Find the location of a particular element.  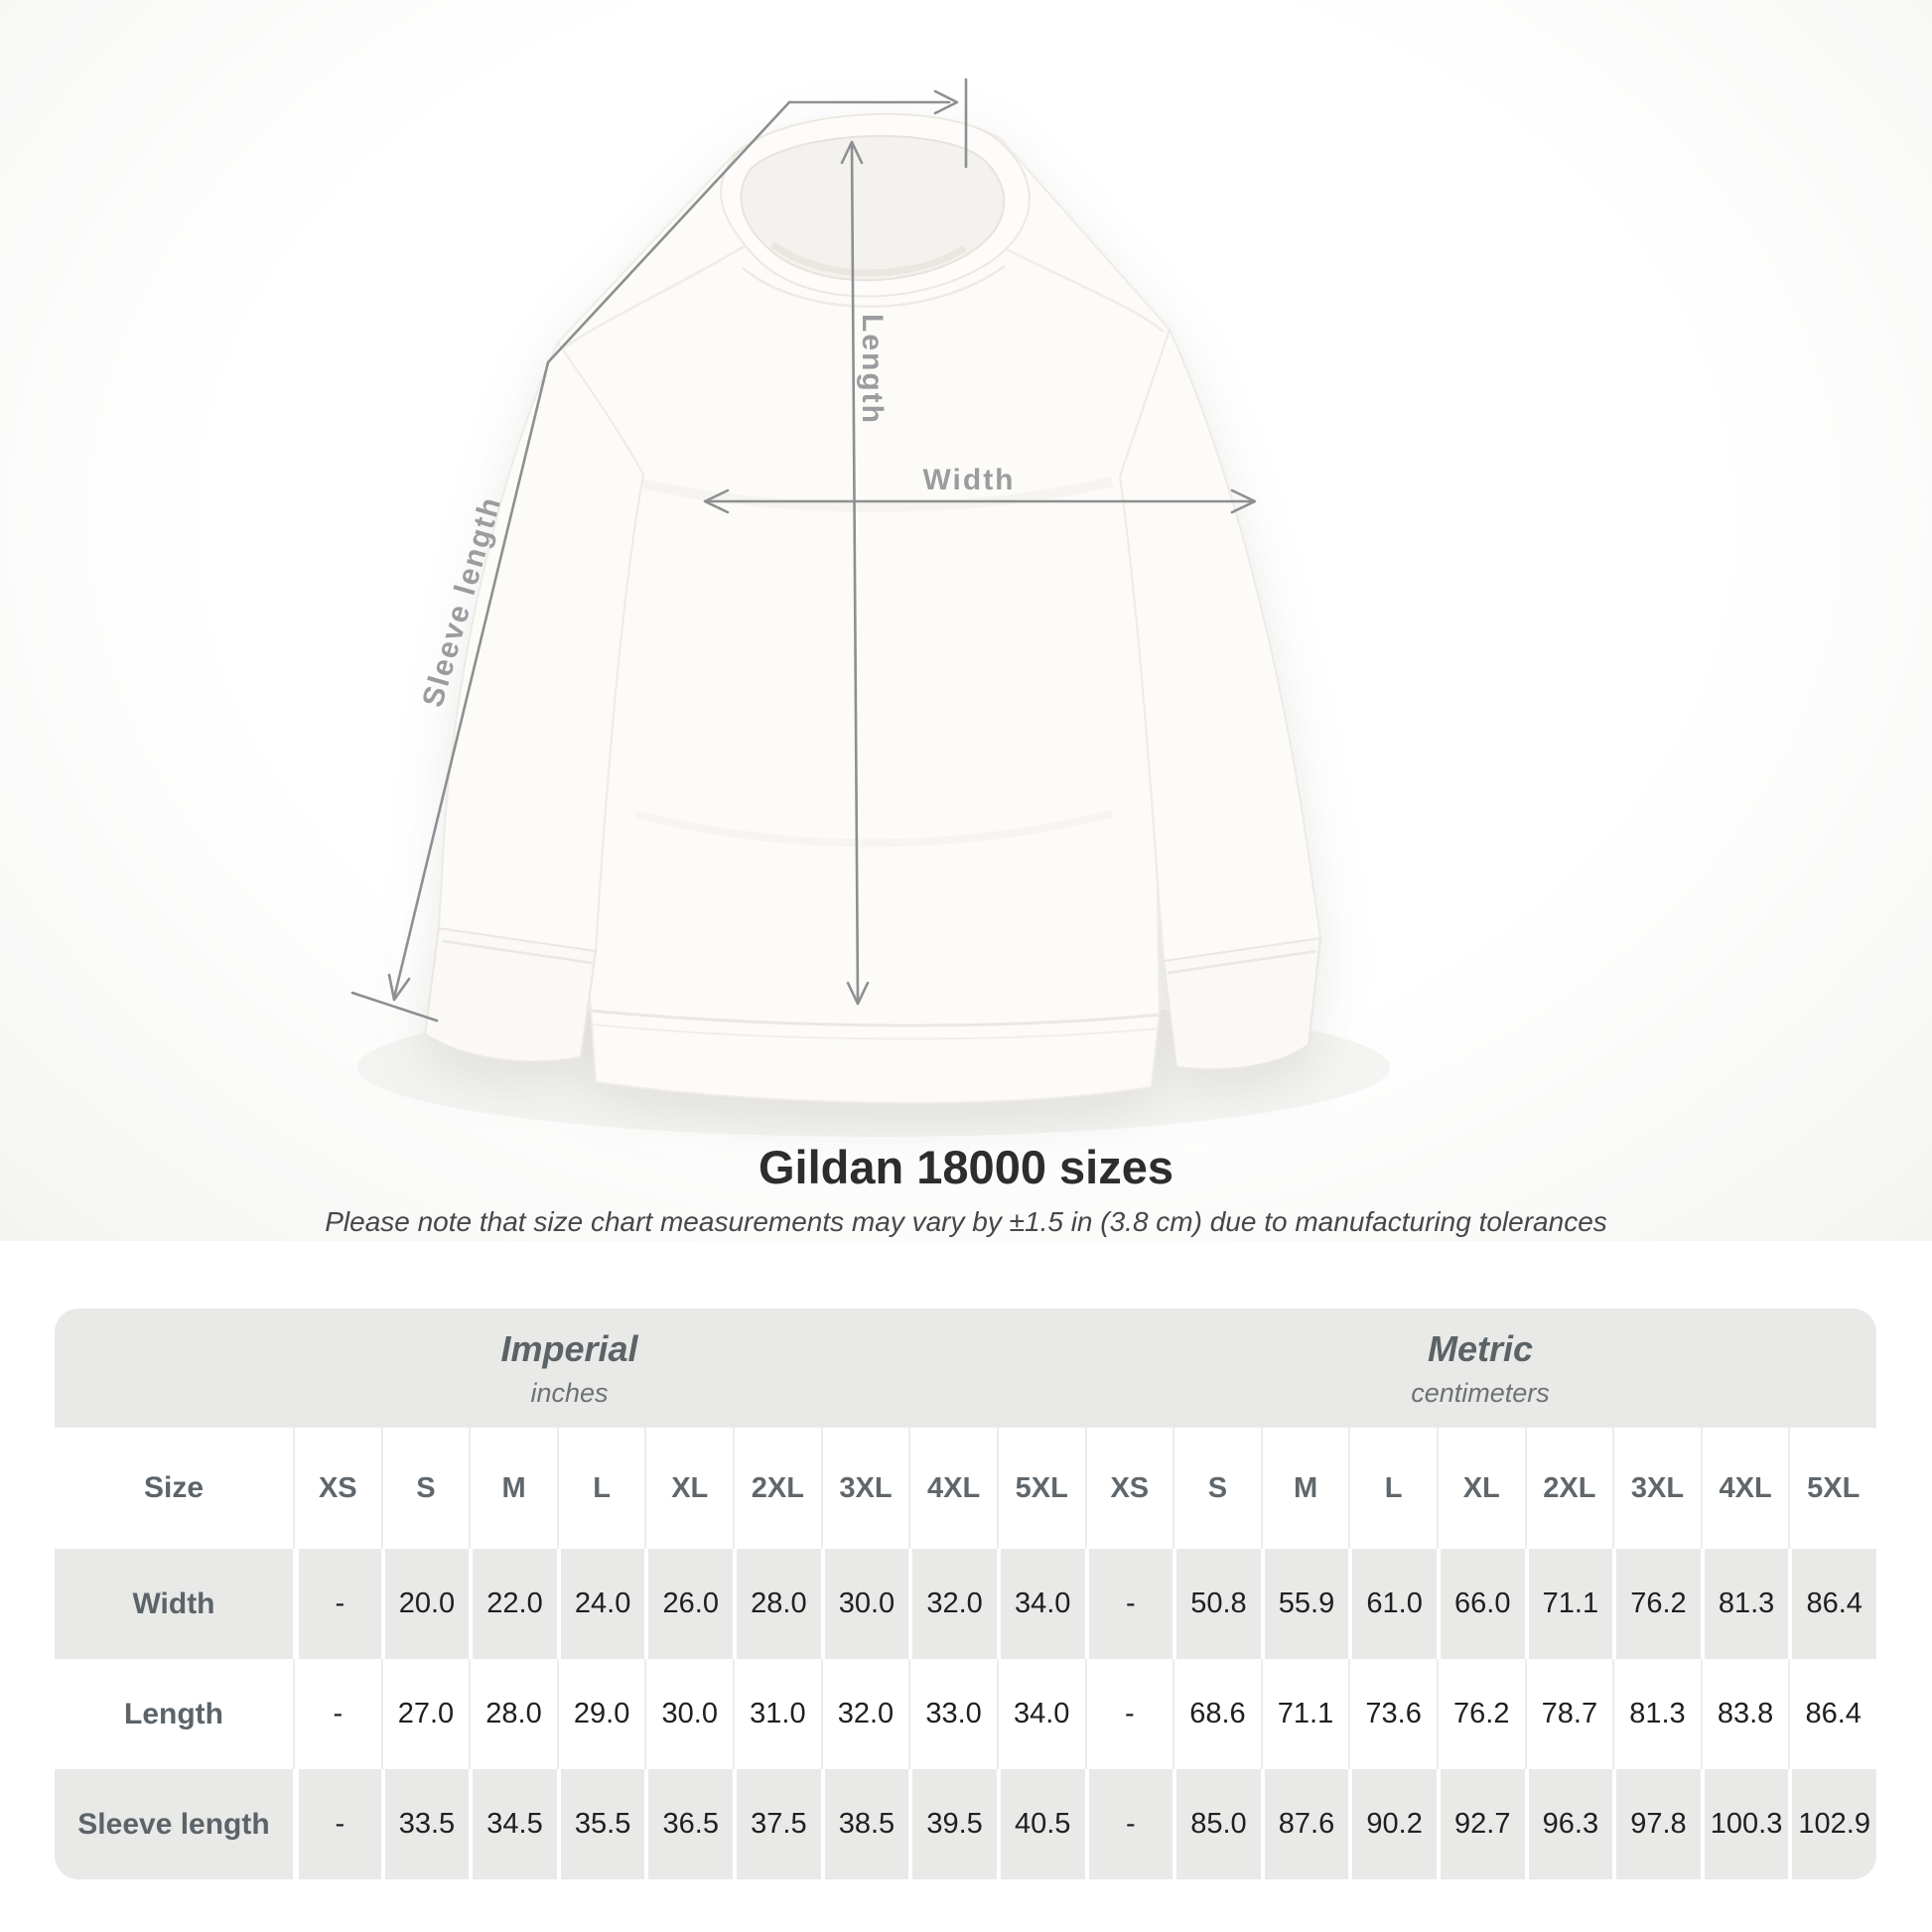

value-cell: 31.0 is located at coordinates (777, 1714).